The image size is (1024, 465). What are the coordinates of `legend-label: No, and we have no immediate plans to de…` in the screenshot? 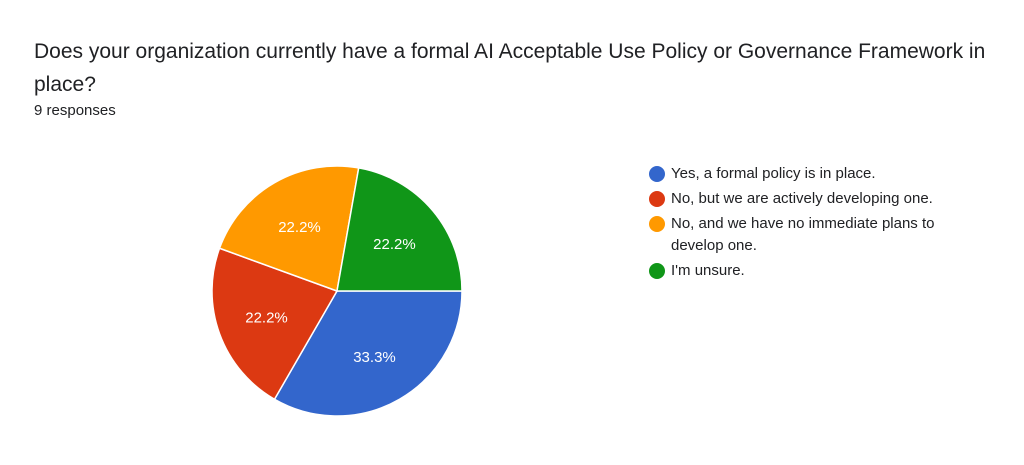 It's located at (803, 234).